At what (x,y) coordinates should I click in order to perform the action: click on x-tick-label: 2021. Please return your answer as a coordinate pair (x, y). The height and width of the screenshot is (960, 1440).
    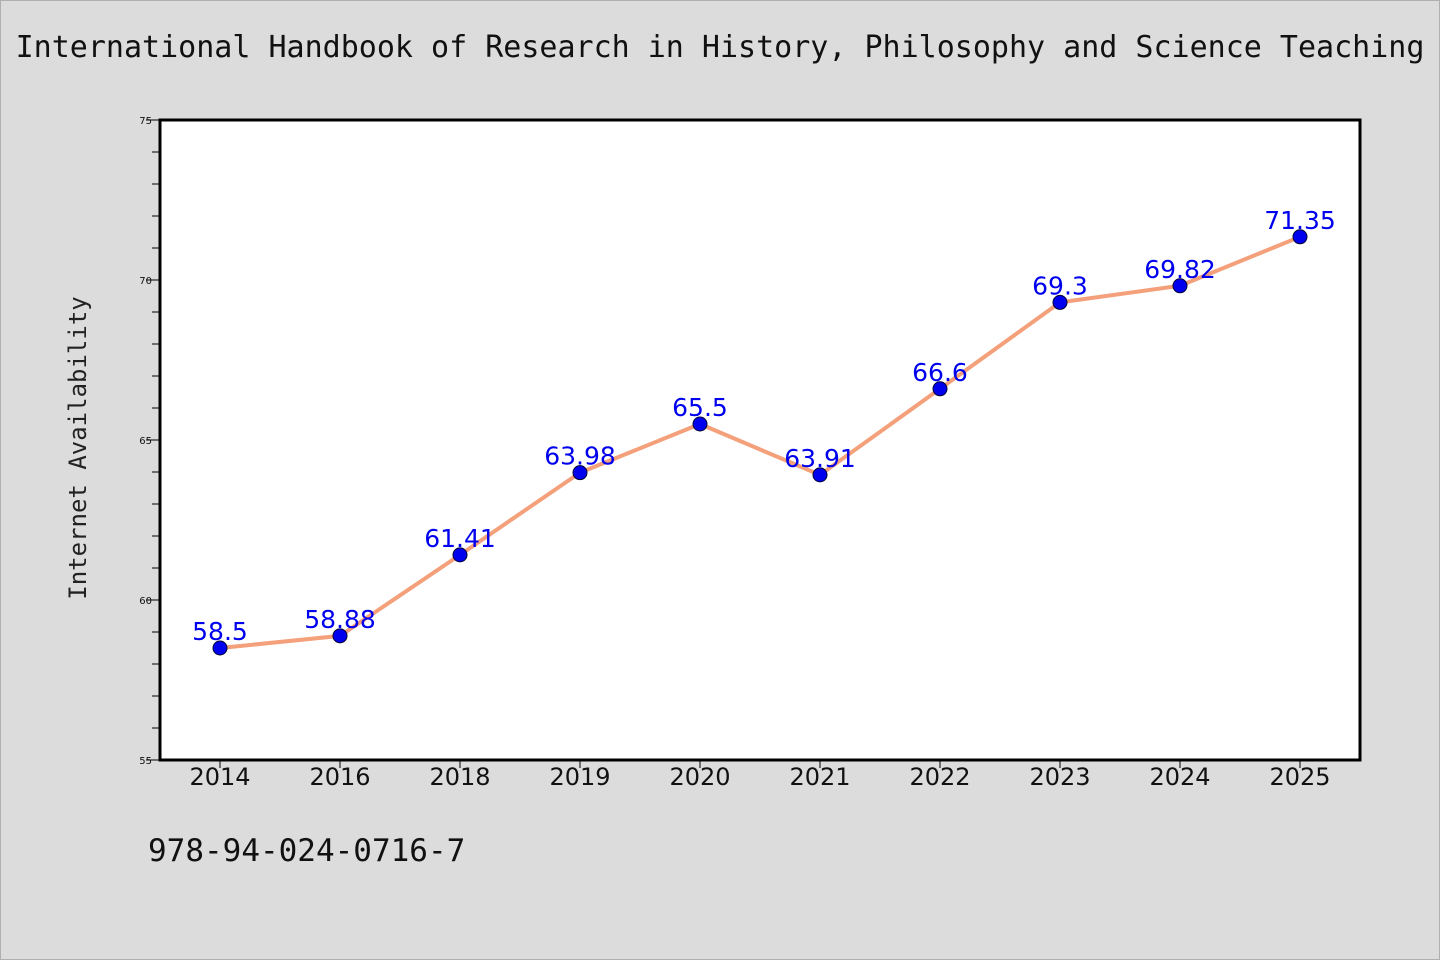
    Looking at the image, I should click on (819, 777).